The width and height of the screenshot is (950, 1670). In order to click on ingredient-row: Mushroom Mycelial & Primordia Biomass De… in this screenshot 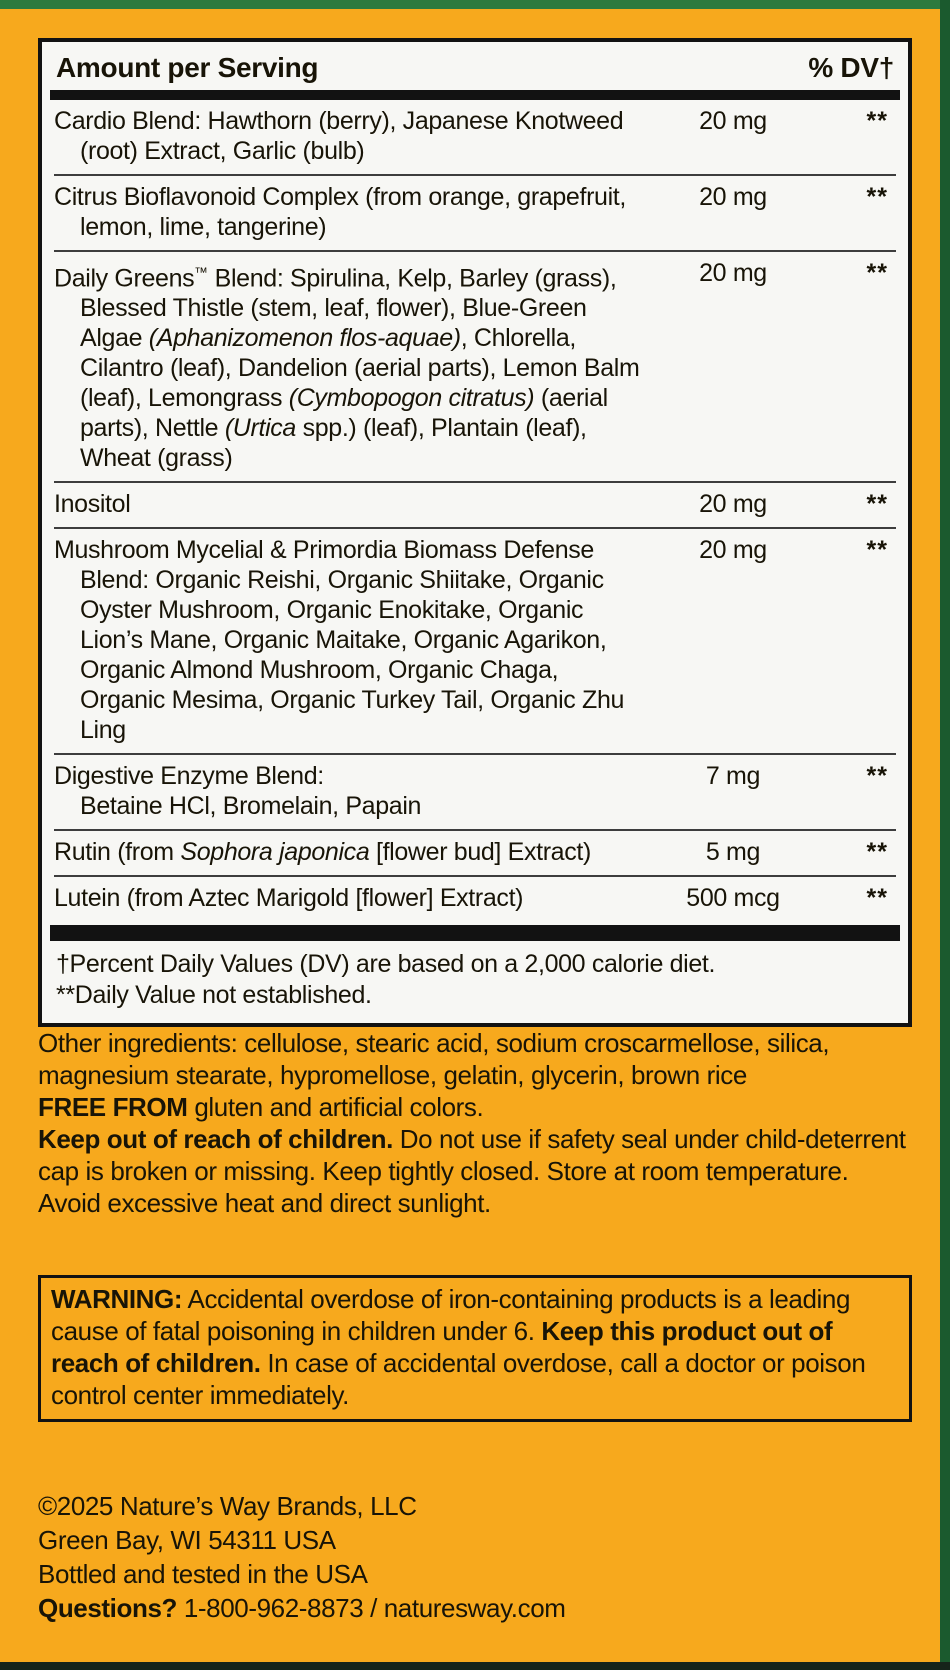, I will do `click(475, 642)`.